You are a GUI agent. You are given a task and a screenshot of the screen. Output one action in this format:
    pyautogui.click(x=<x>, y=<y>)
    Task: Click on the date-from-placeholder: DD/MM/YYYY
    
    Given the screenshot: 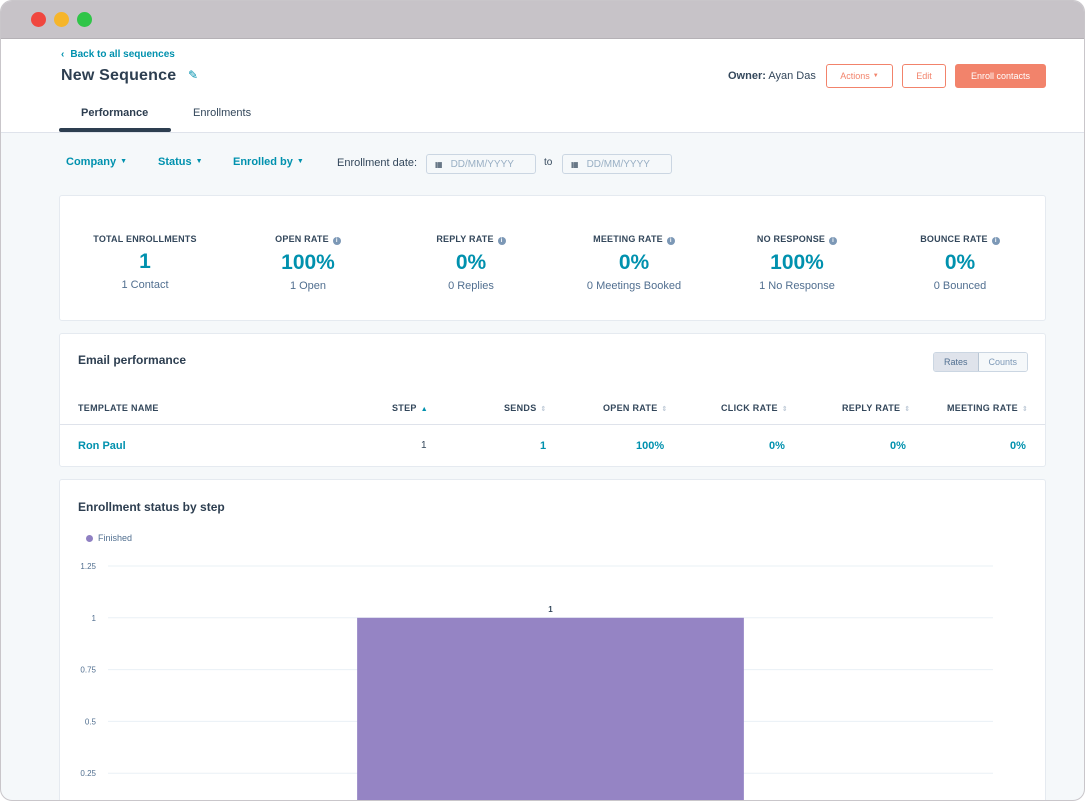 What is the action you would take?
    pyautogui.click(x=482, y=164)
    